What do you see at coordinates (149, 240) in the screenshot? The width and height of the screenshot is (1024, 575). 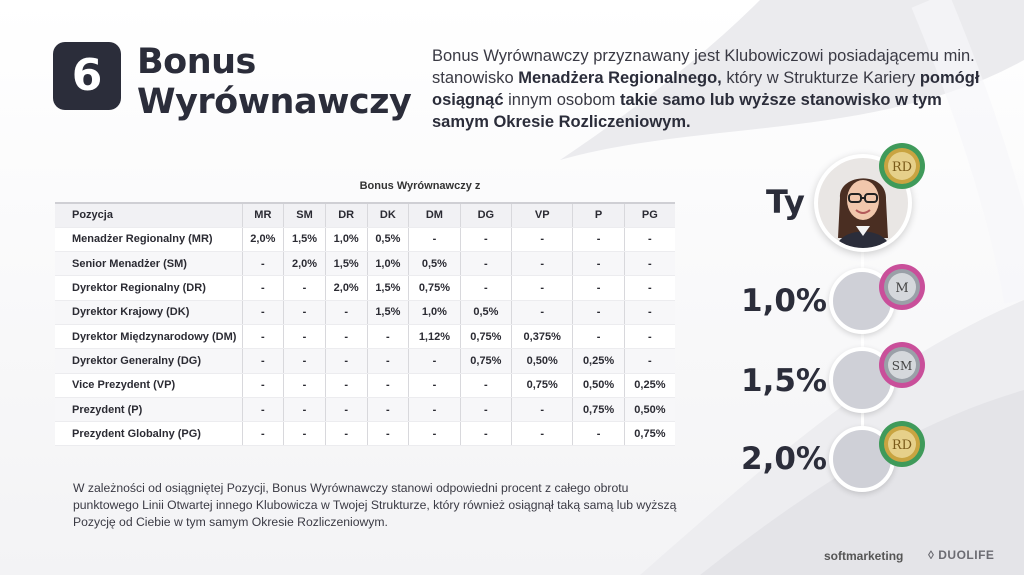 I see `row-position-label: Menadżer Regionalny (MR)` at bounding box center [149, 240].